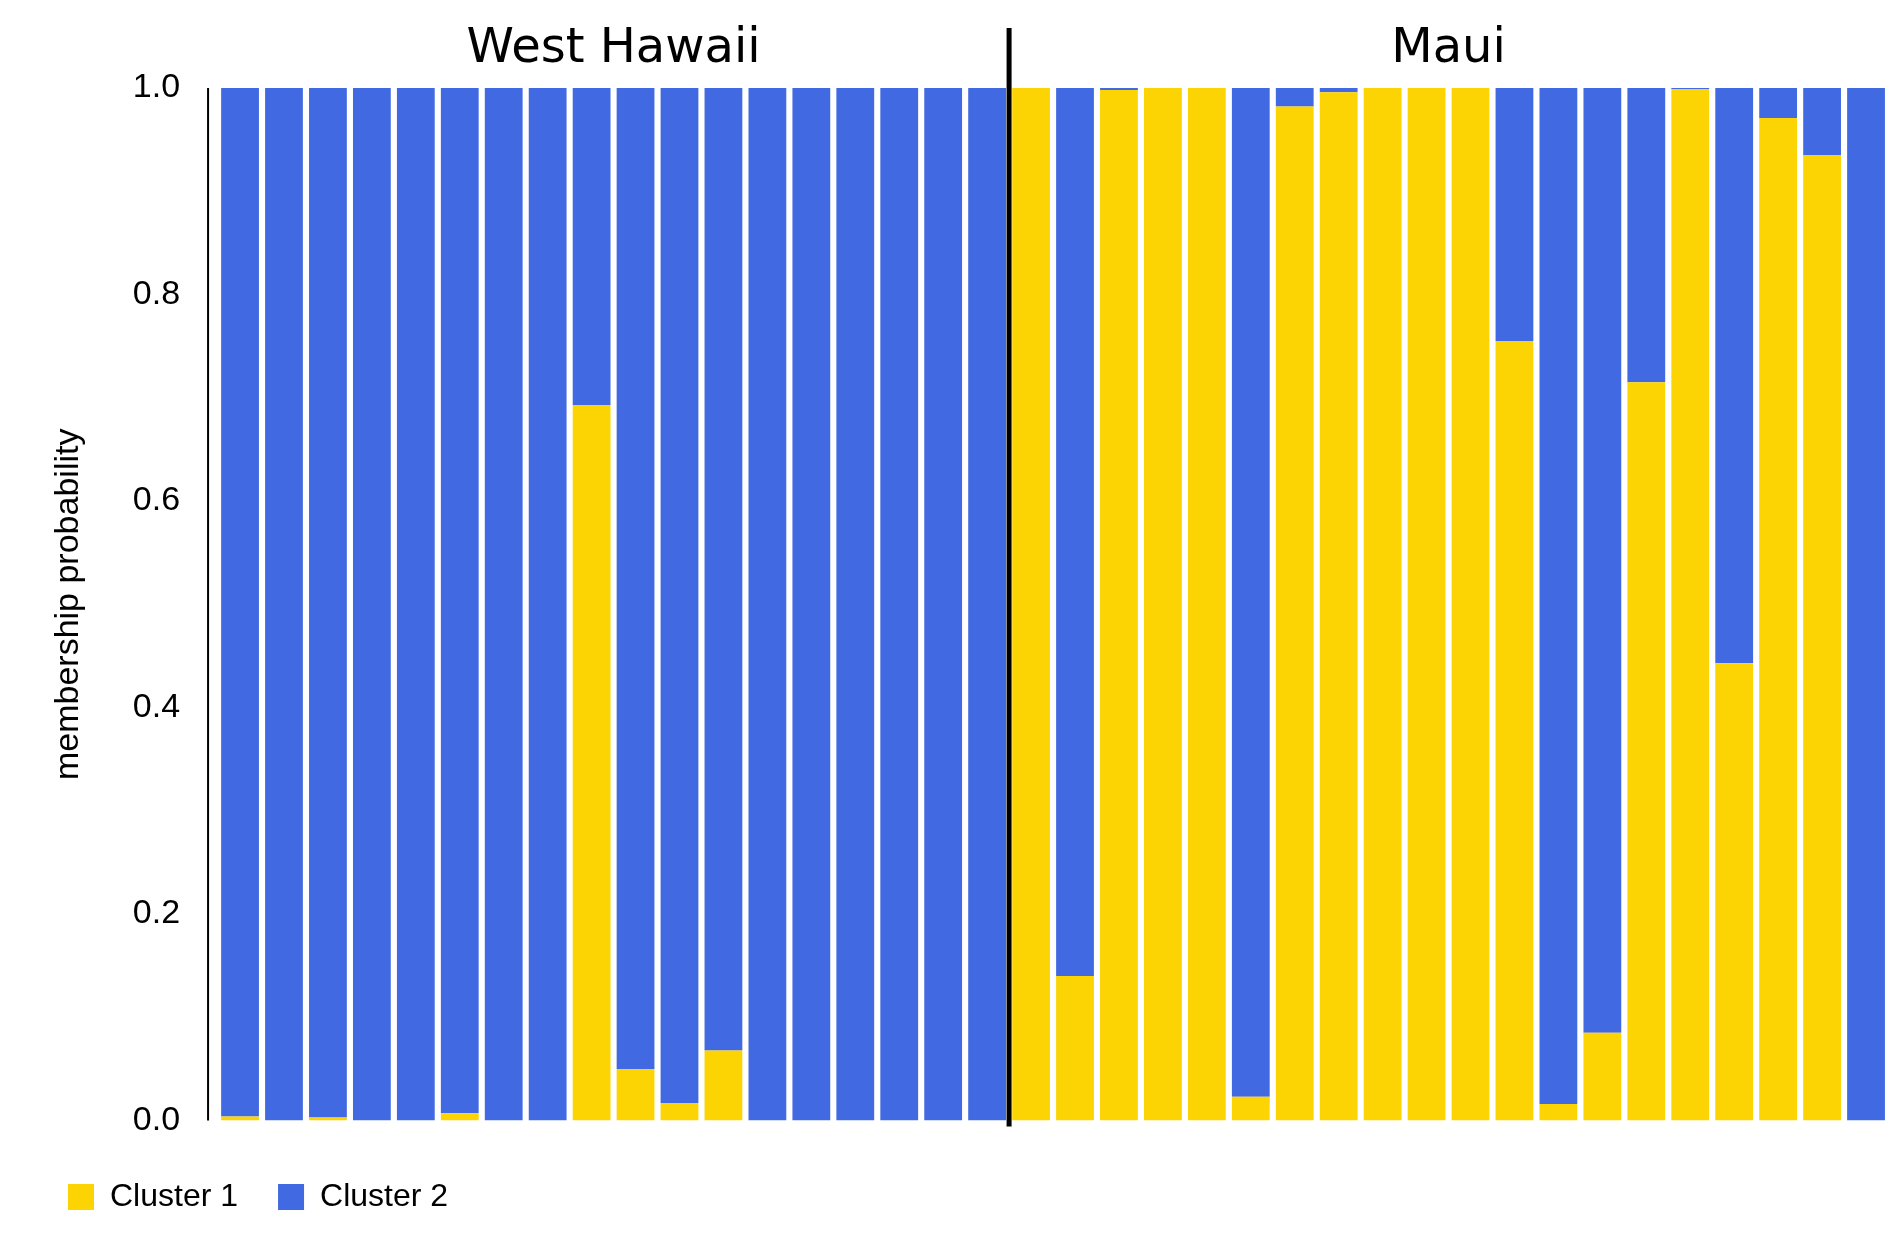 The height and width of the screenshot is (1236, 1898). Describe the element at coordinates (156, 911) in the screenshot. I see `y-tick-label: 0.2` at that location.